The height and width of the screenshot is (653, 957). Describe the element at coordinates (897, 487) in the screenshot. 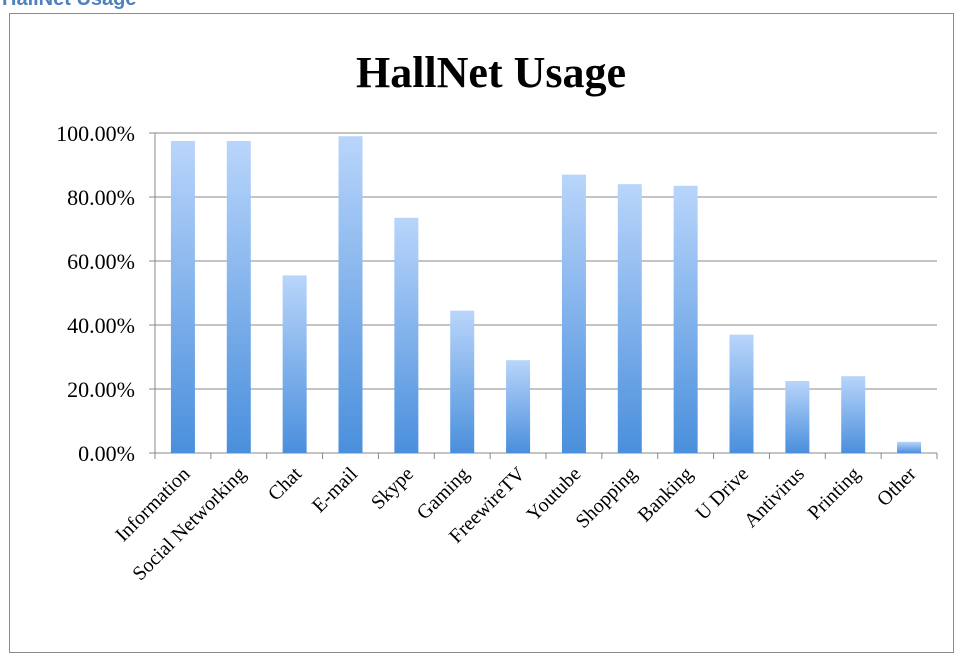

I see `x-tick-label: Other` at that location.